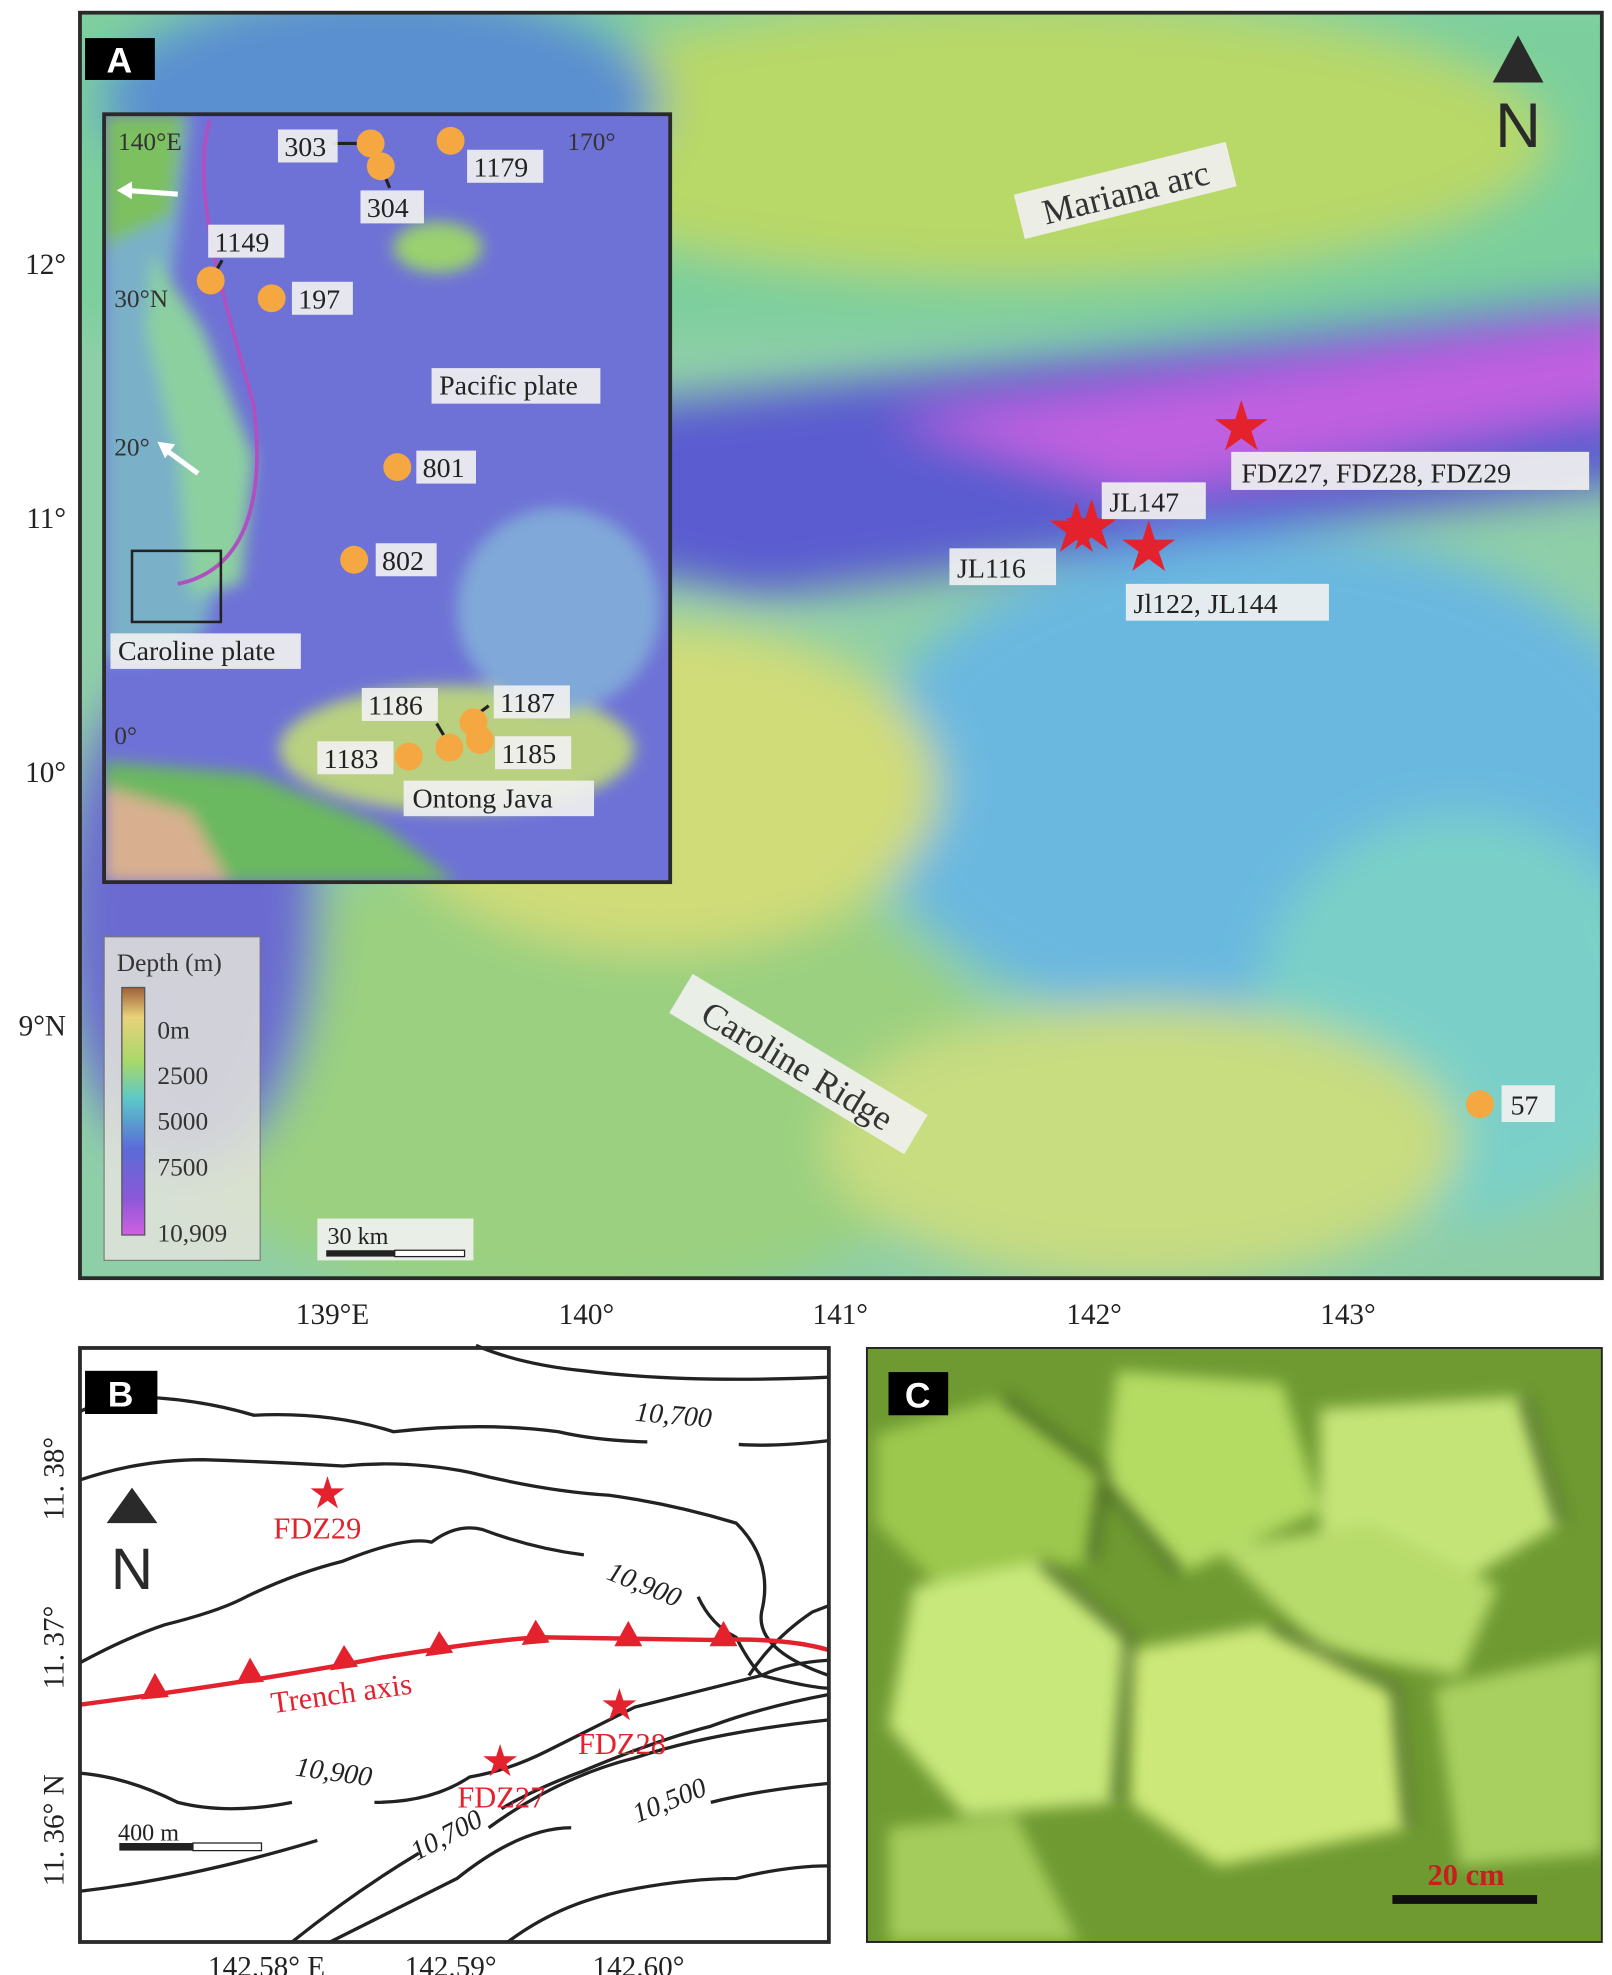  Describe the element at coordinates (1093, 1315) in the screenshot. I see `svg-text: 142°` at that location.